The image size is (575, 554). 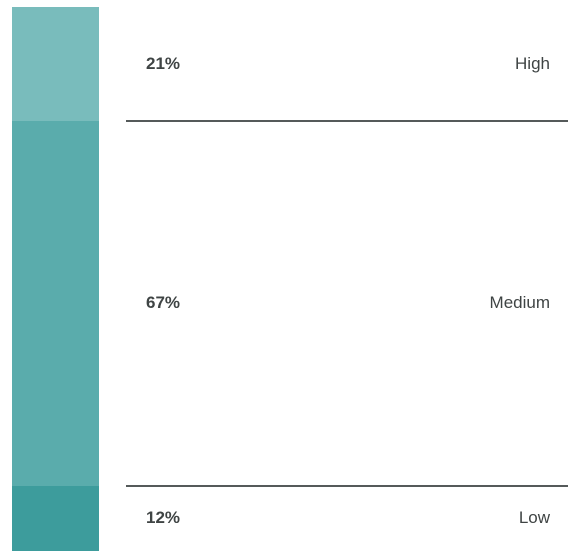 What do you see at coordinates (163, 64) in the screenshot?
I see `value-label-high: 21%` at bounding box center [163, 64].